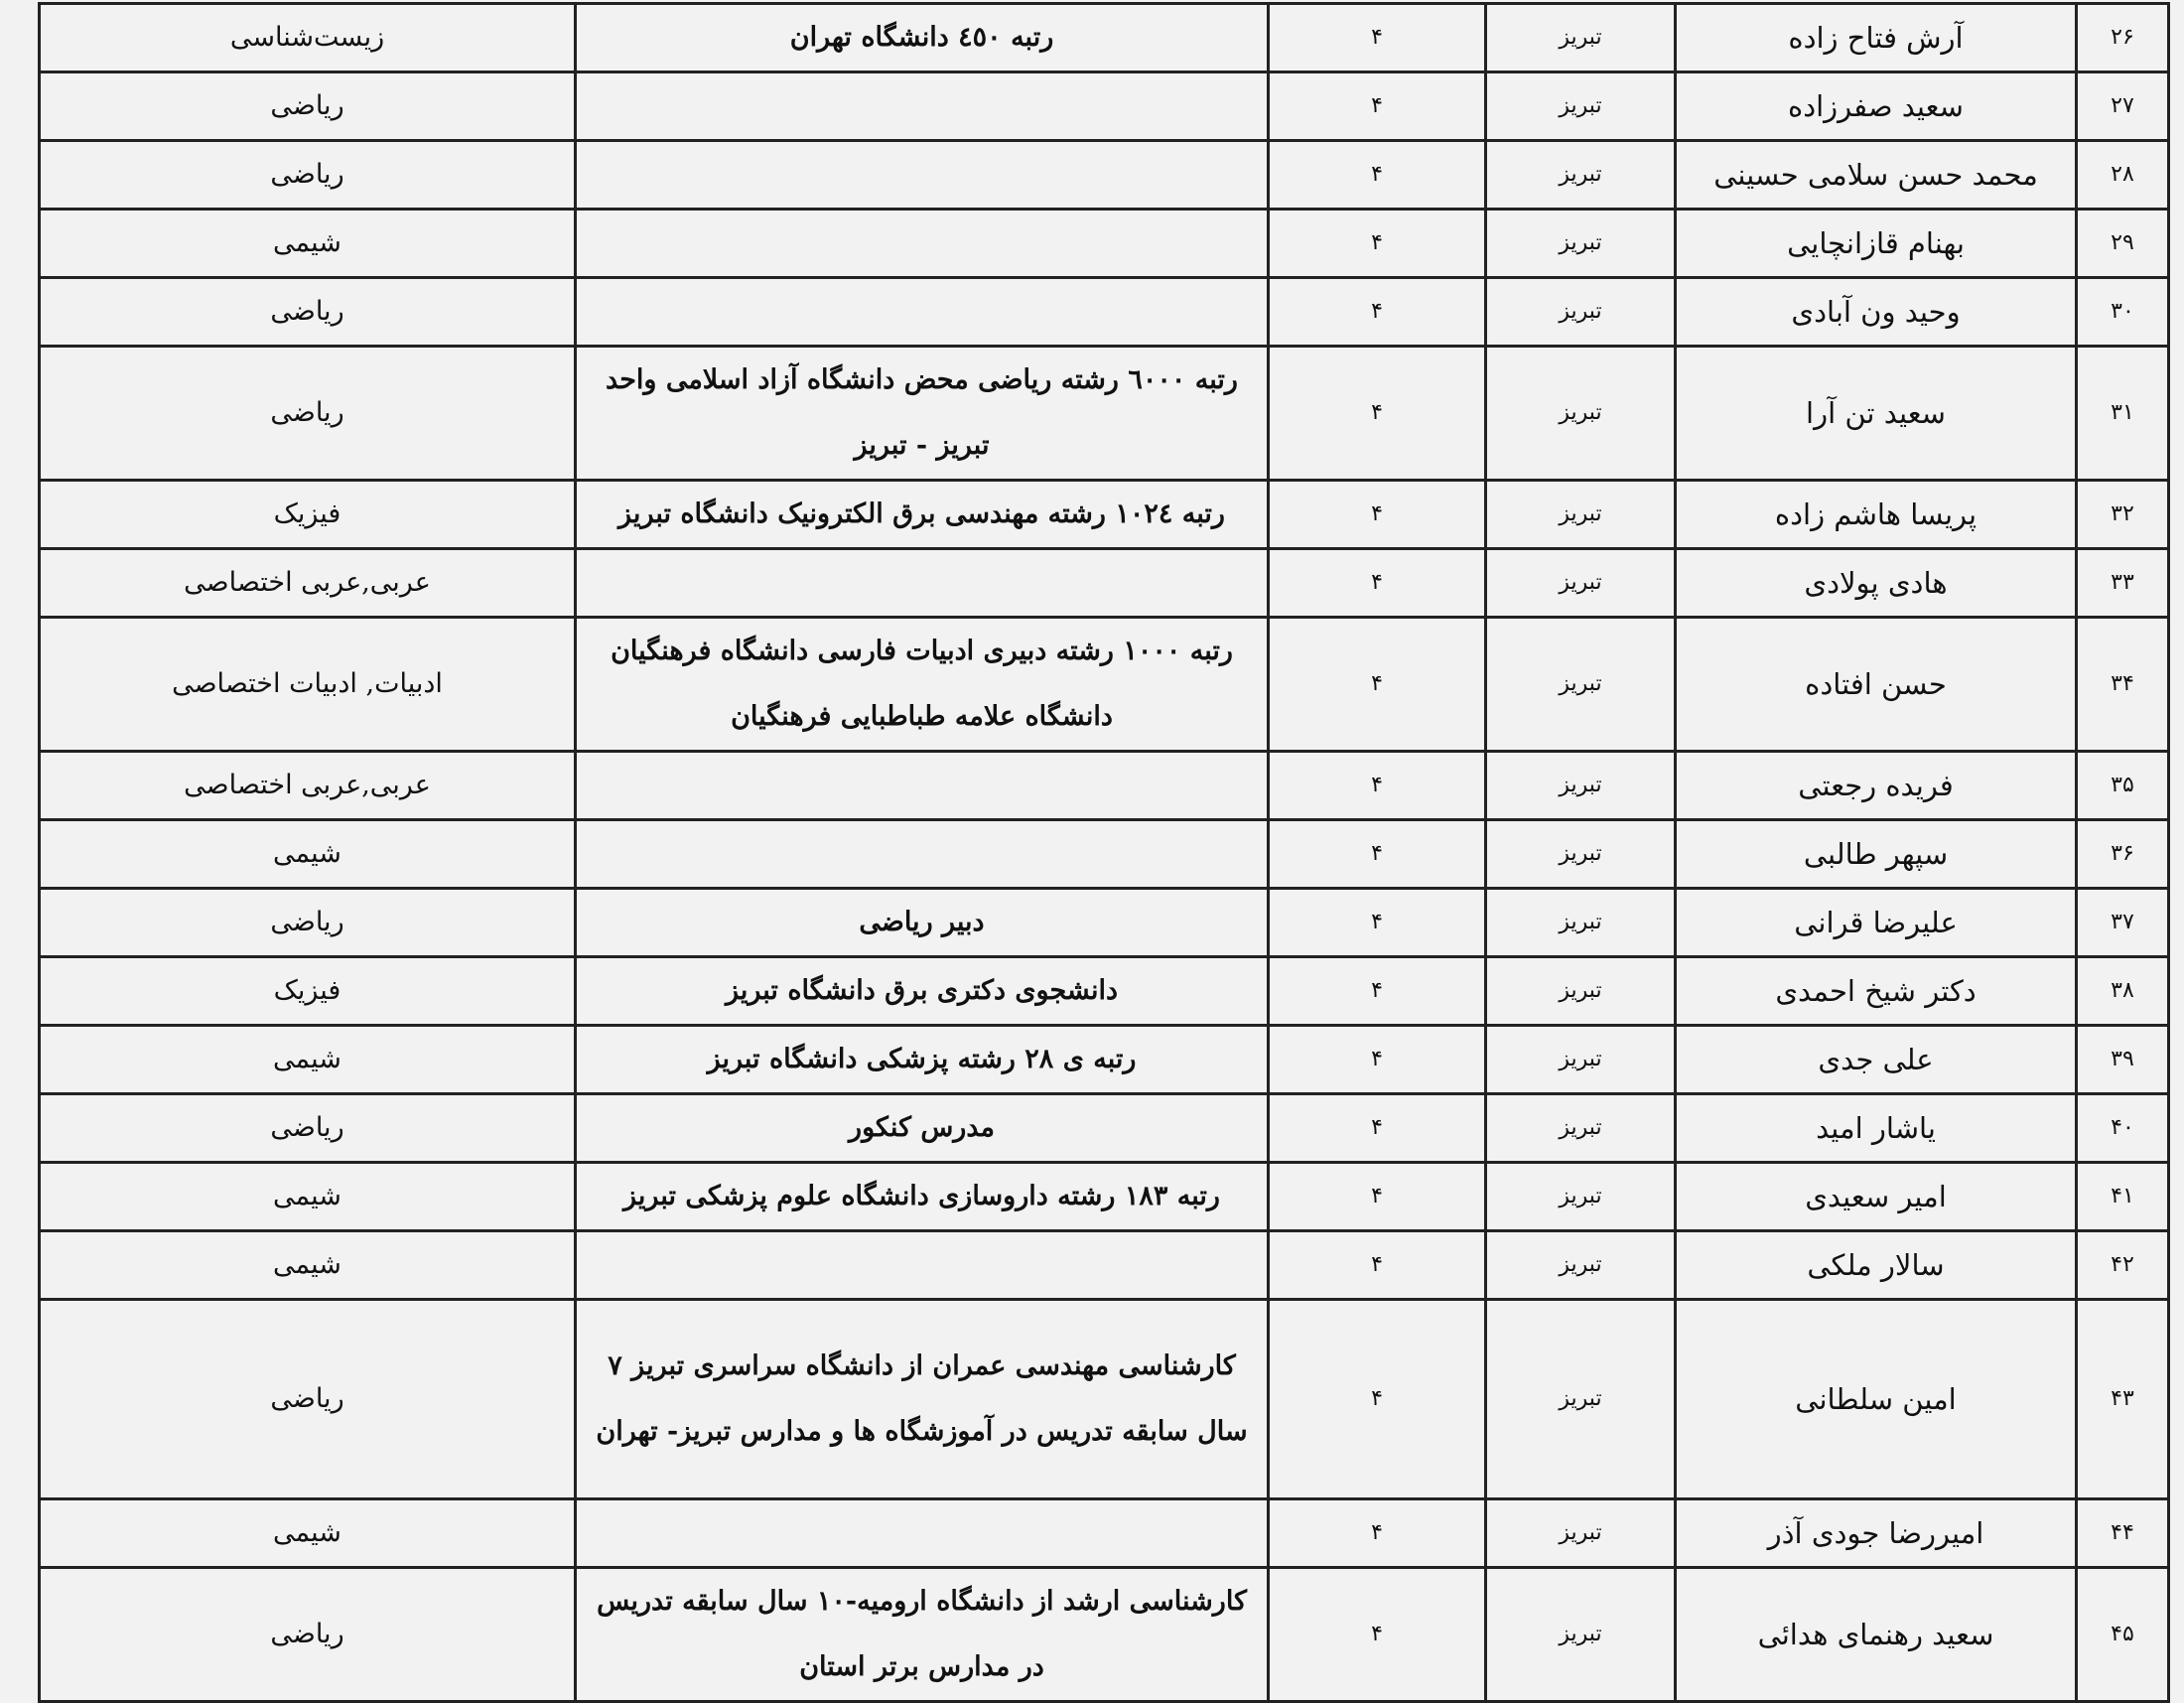 The width and height of the screenshot is (2184, 1703). Describe the element at coordinates (2122, 991) in the screenshot. I see `row-number-cell: ۳۸` at that location.